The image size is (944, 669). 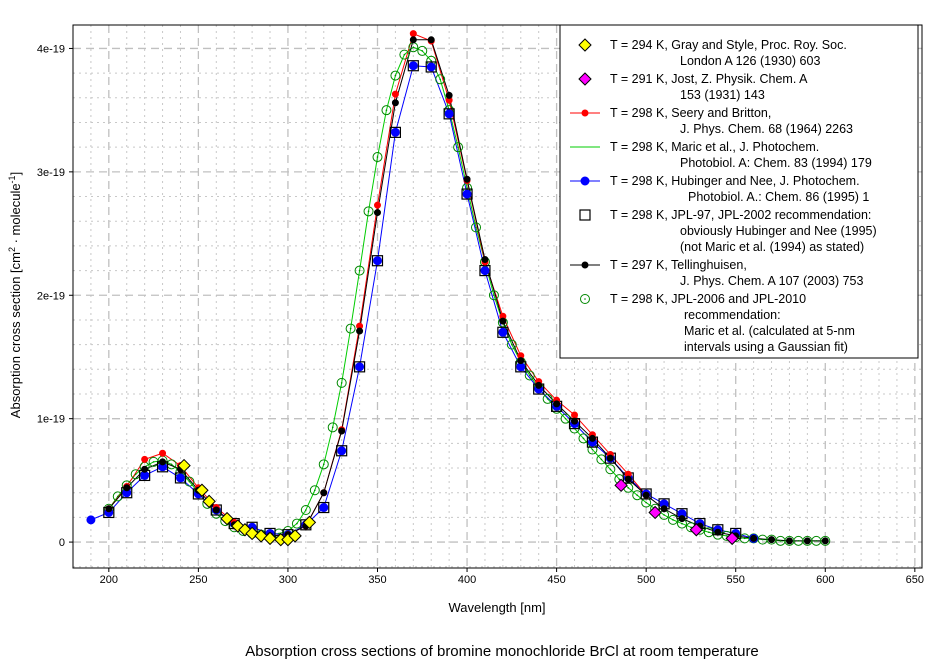 What do you see at coordinates (750, 61) in the screenshot?
I see `legend-label: London A 126 (1930) 603` at bounding box center [750, 61].